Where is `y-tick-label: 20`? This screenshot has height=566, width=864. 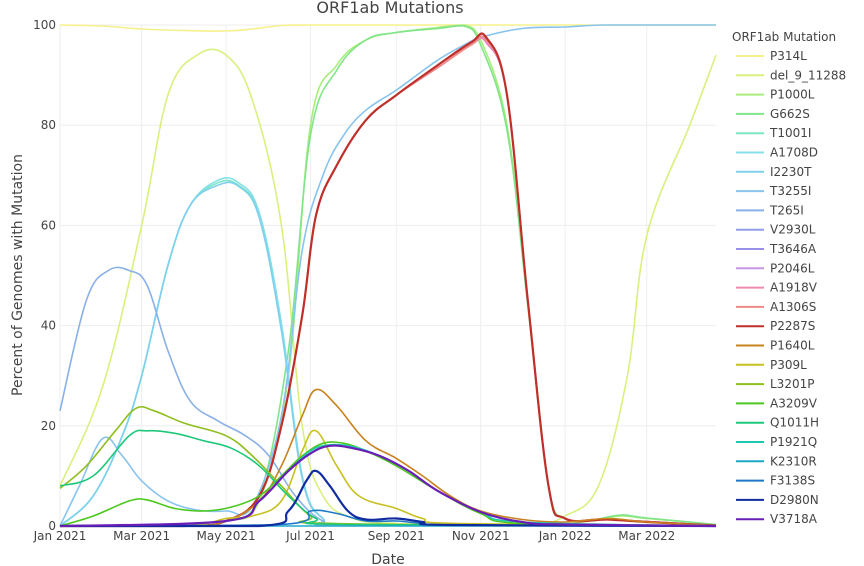
y-tick-label: 20 is located at coordinates (48, 426).